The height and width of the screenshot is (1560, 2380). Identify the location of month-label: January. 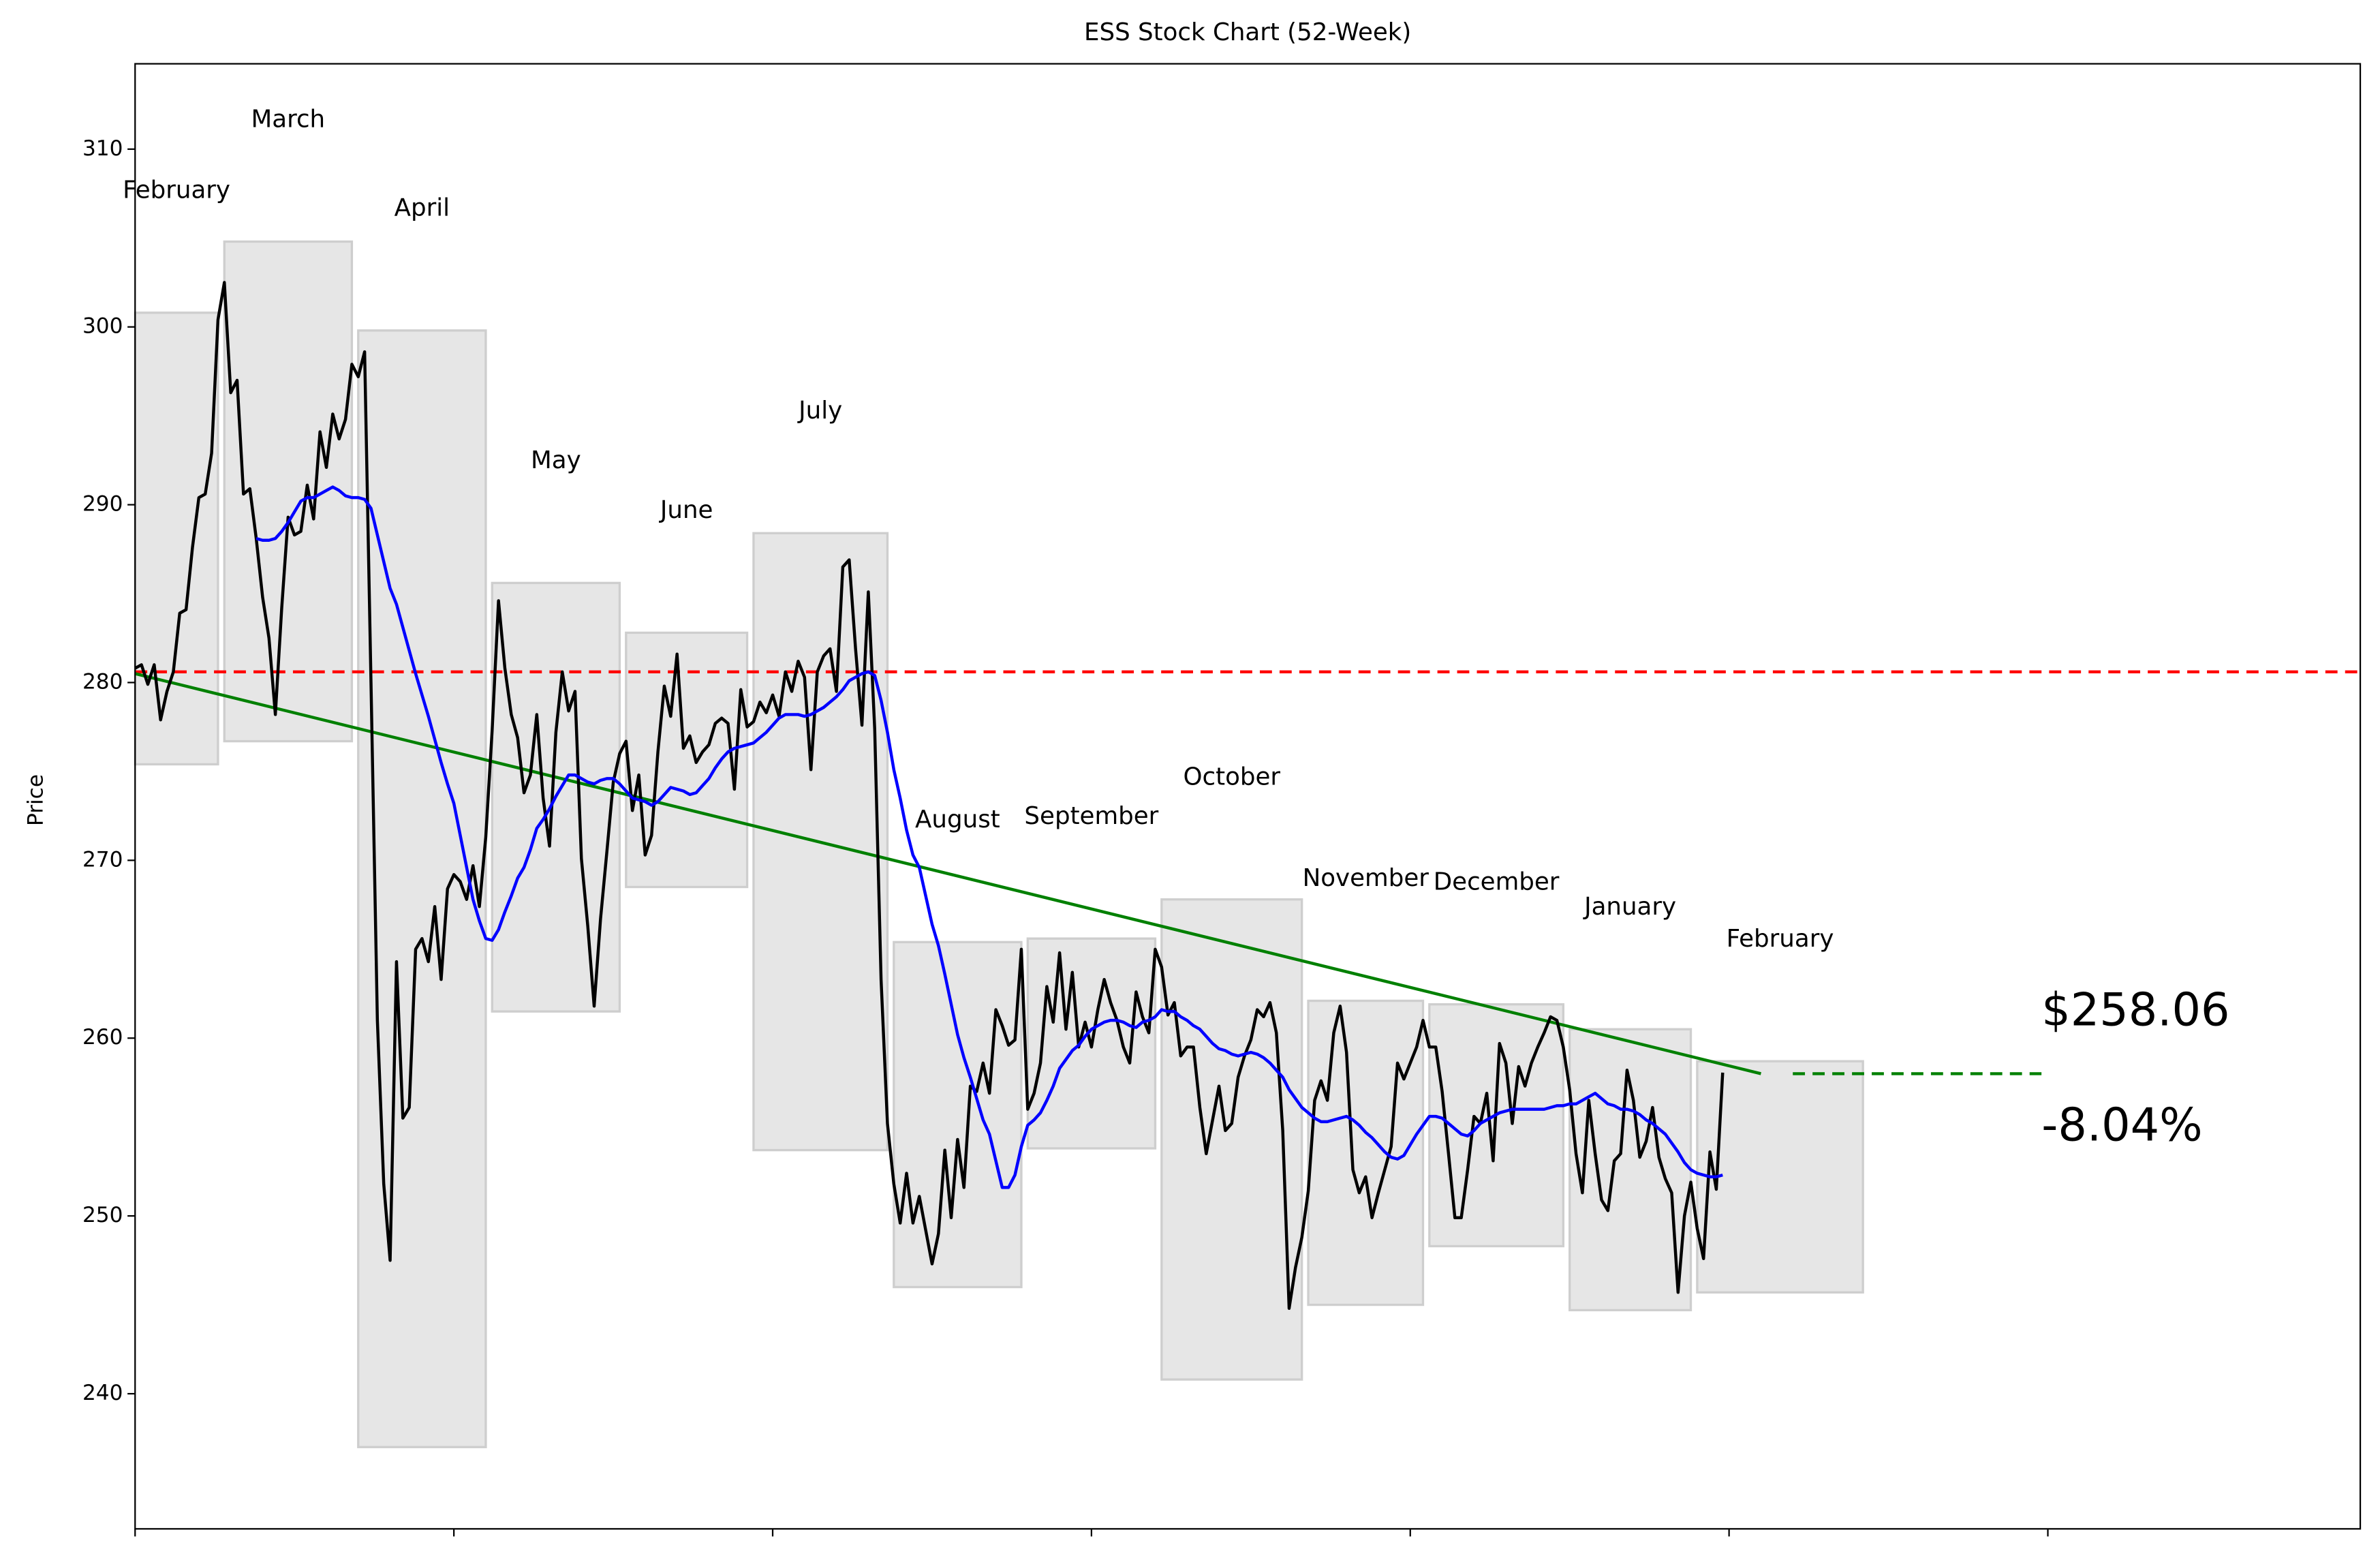
(1629, 907).